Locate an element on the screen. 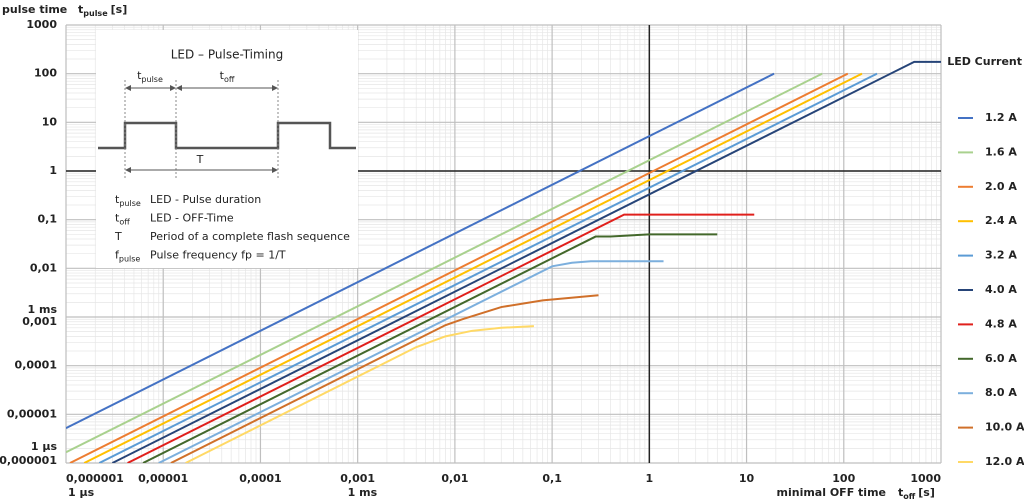  arrows is located at coordinates (201, 129).